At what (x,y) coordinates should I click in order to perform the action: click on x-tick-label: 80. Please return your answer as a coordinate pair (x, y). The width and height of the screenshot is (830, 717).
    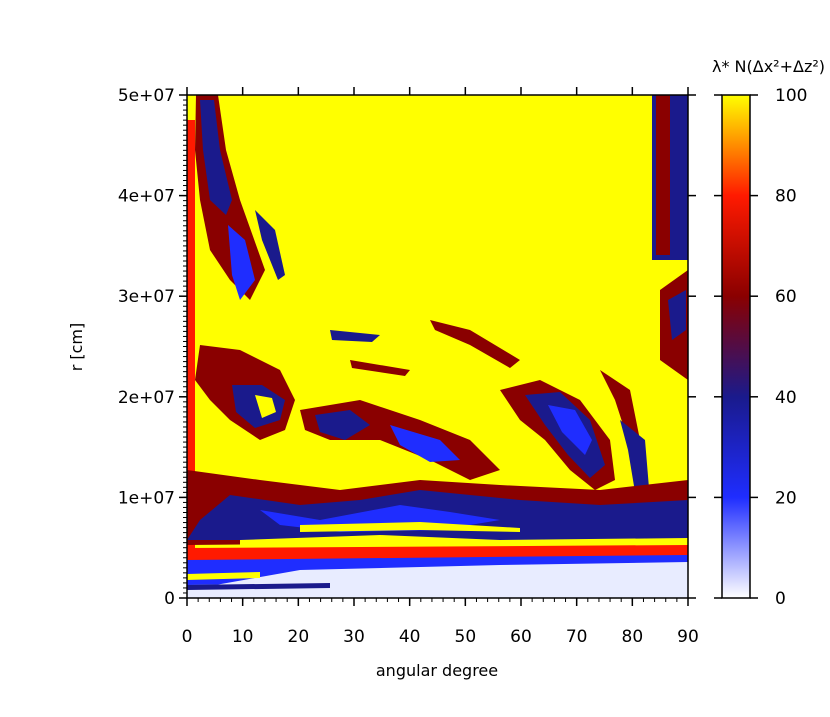
    Looking at the image, I should click on (633, 637).